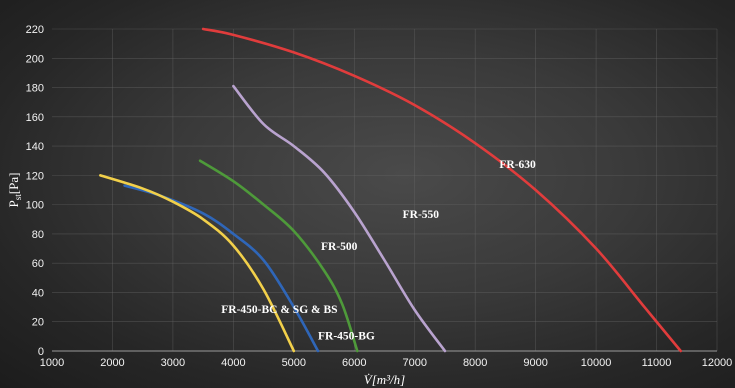  I want to click on y-tick-label: 180, so click(35, 89).